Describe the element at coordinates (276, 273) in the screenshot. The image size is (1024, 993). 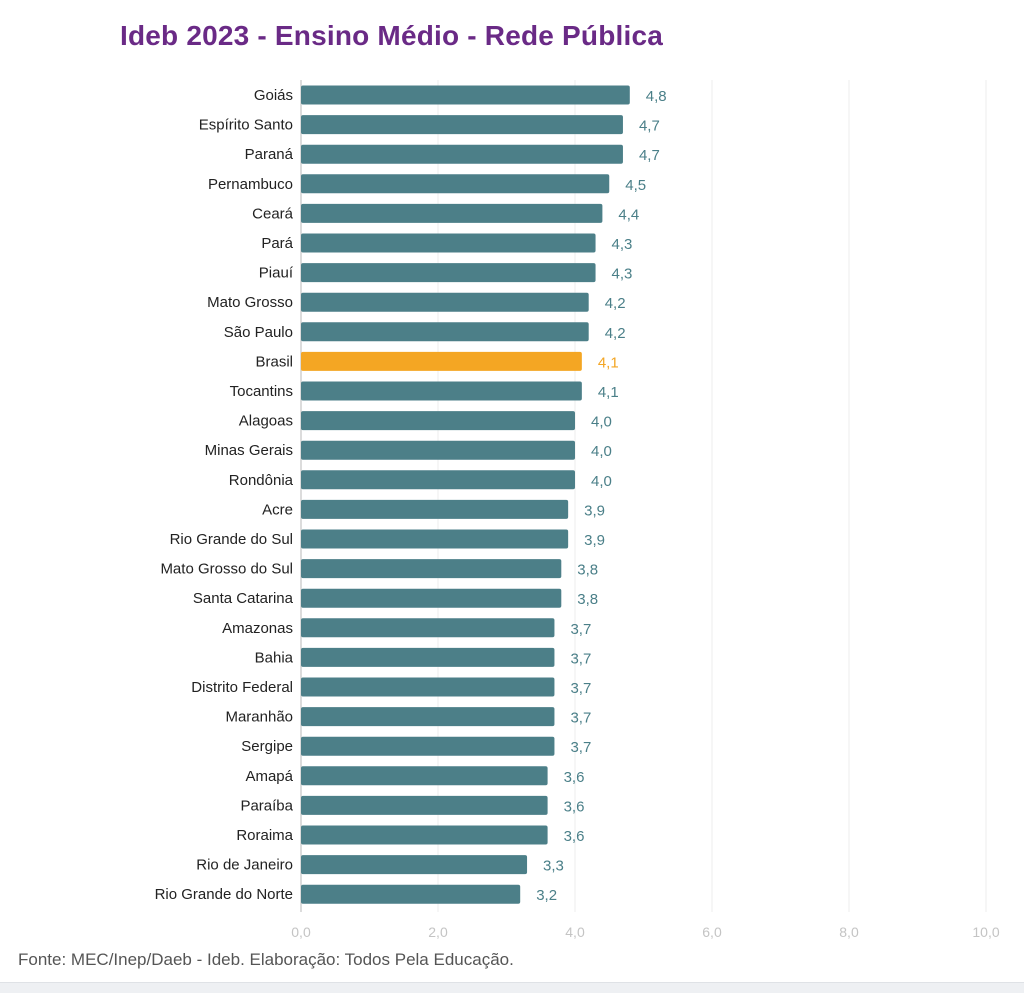
I see `category-label: Piauí` at that location.